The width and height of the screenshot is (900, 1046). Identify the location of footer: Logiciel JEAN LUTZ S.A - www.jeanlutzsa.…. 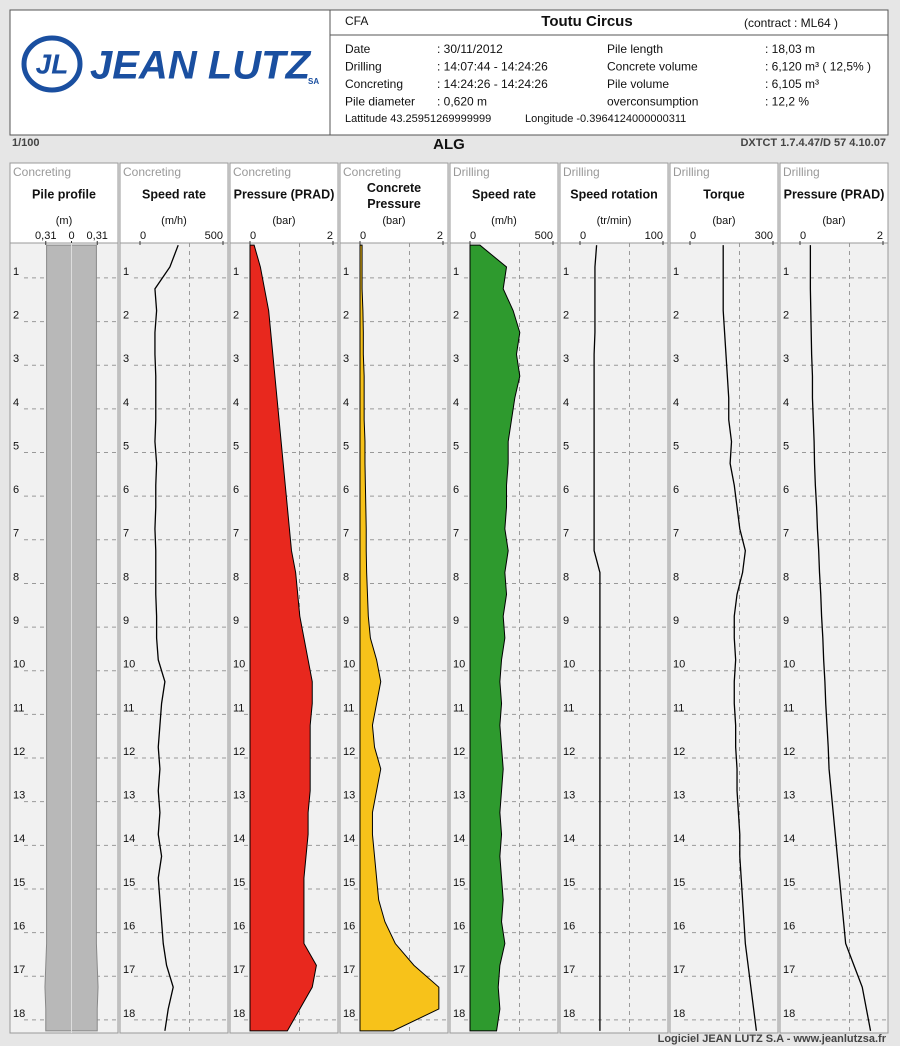
(772, 1039).